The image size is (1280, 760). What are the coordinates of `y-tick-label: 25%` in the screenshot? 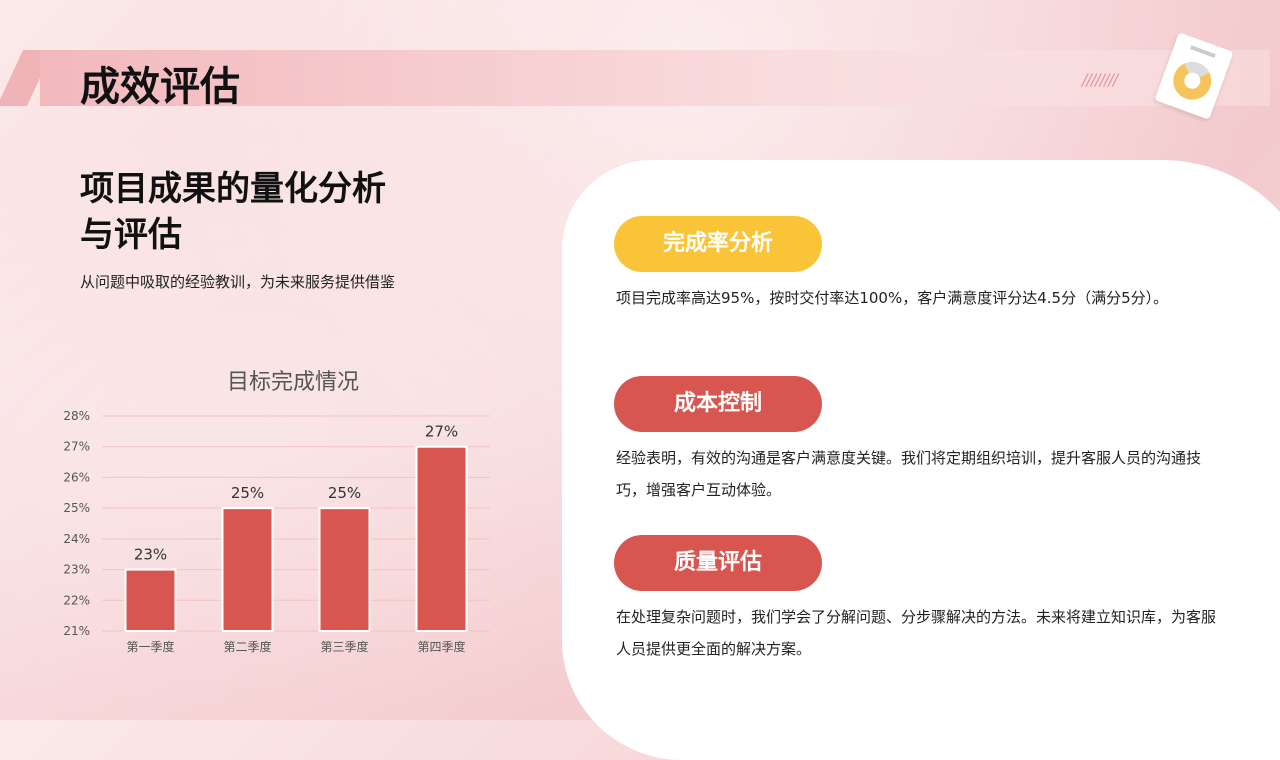 It's located at (76, 508).